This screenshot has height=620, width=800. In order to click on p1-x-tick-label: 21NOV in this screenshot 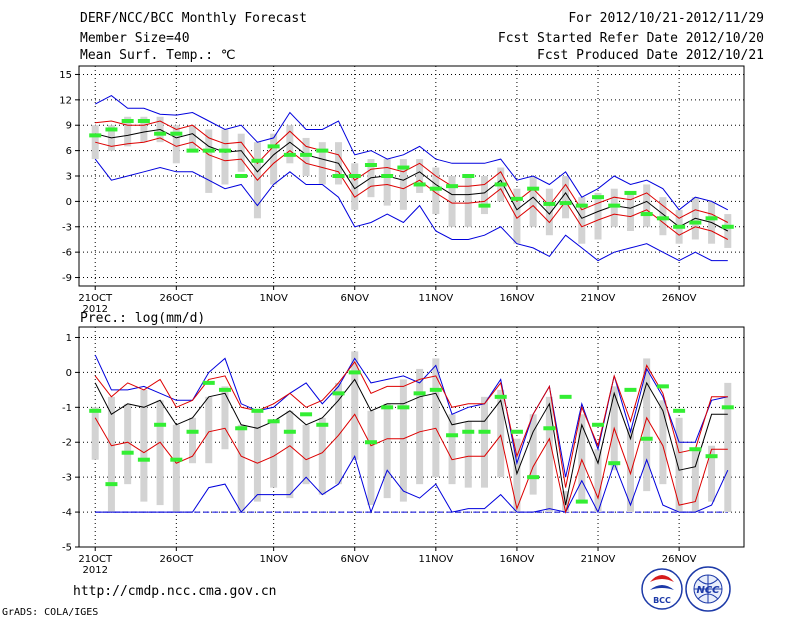, I will do `click(598, 559)`.